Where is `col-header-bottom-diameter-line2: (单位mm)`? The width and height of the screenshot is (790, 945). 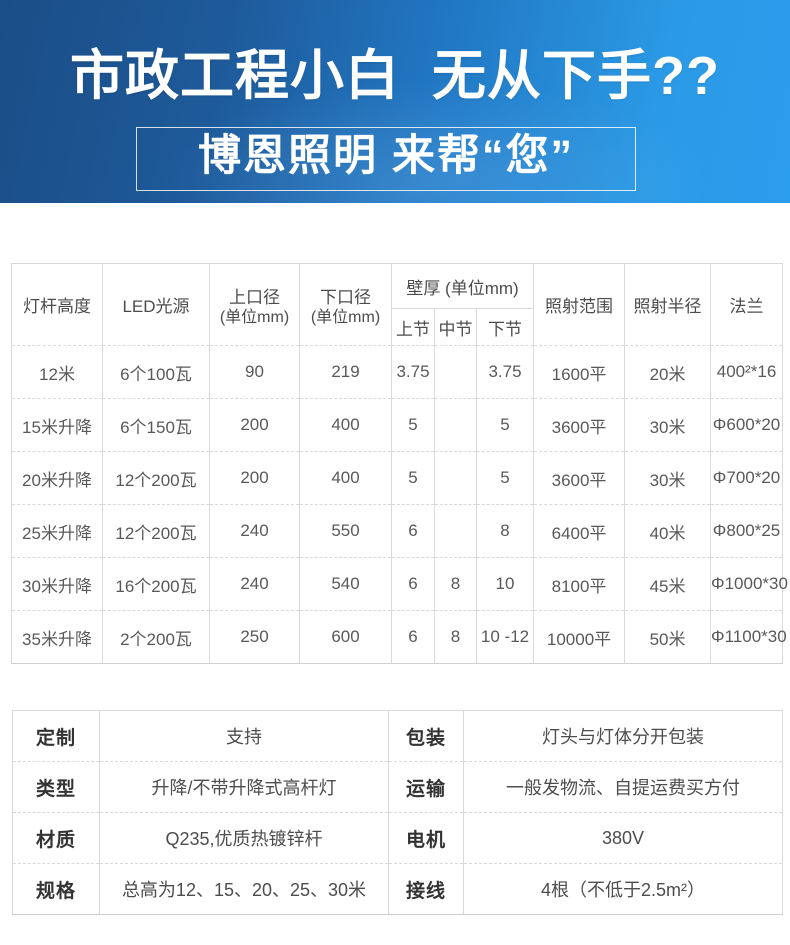
col-header-bottom-diameter-line2: (单位mm) is located at coordinates (345, 317).